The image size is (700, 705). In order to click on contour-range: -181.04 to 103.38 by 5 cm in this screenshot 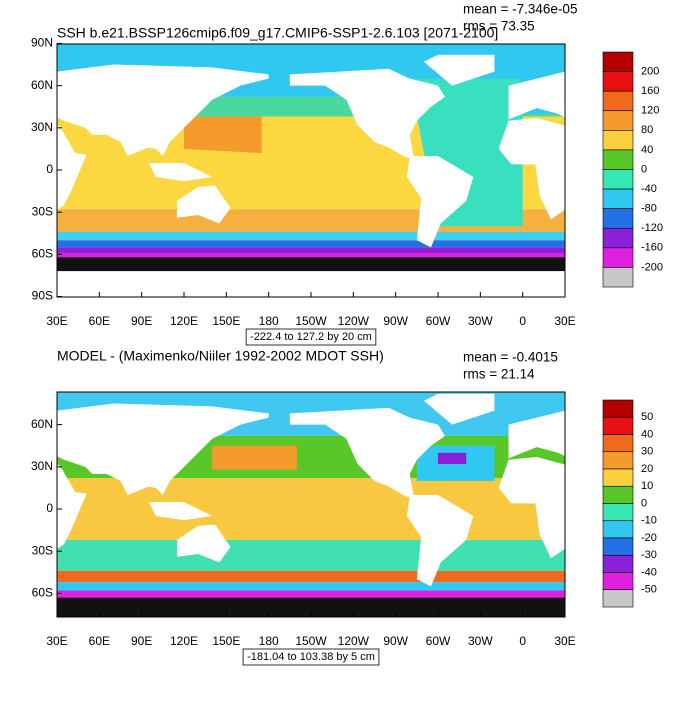, I will do `click(311, 657)`.